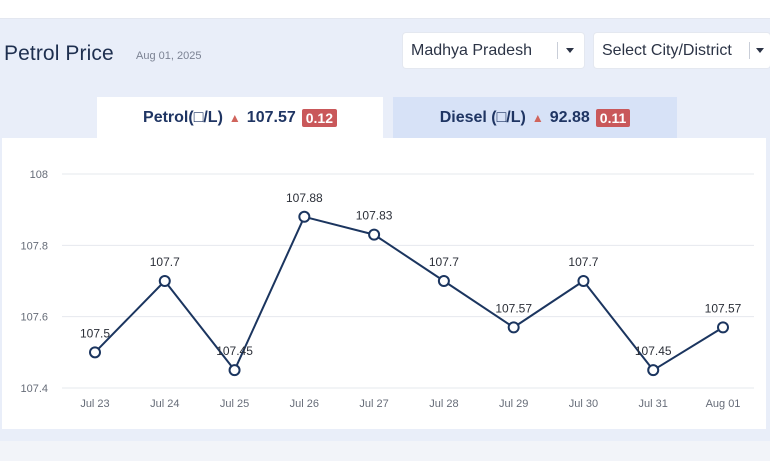 Image resolution: width=770 pixels, height=461 pixels. I want to click on x-tick-label: Jul 24, so click(164, 404).